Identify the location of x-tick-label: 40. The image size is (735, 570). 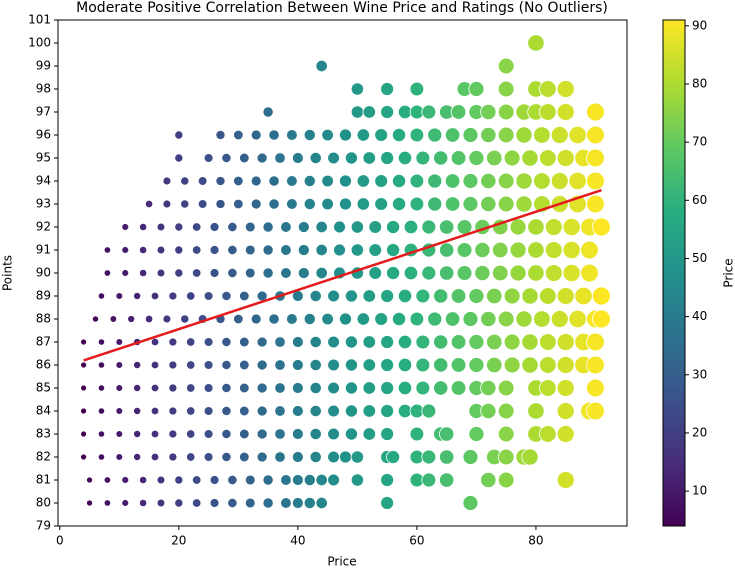
(297, 541).